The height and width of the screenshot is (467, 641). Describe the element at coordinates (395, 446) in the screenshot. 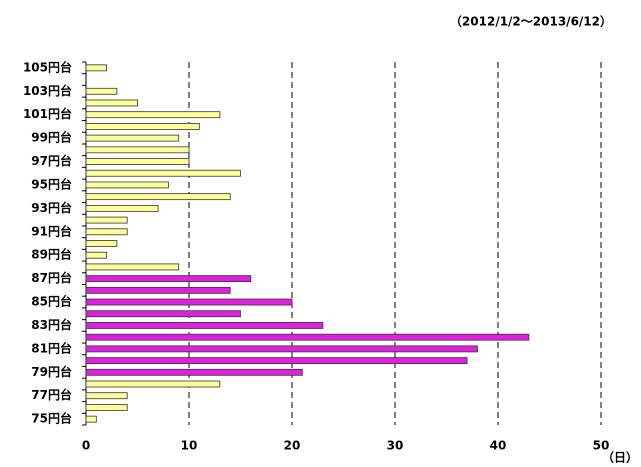

I see `x-tick-label: 30` at that location.